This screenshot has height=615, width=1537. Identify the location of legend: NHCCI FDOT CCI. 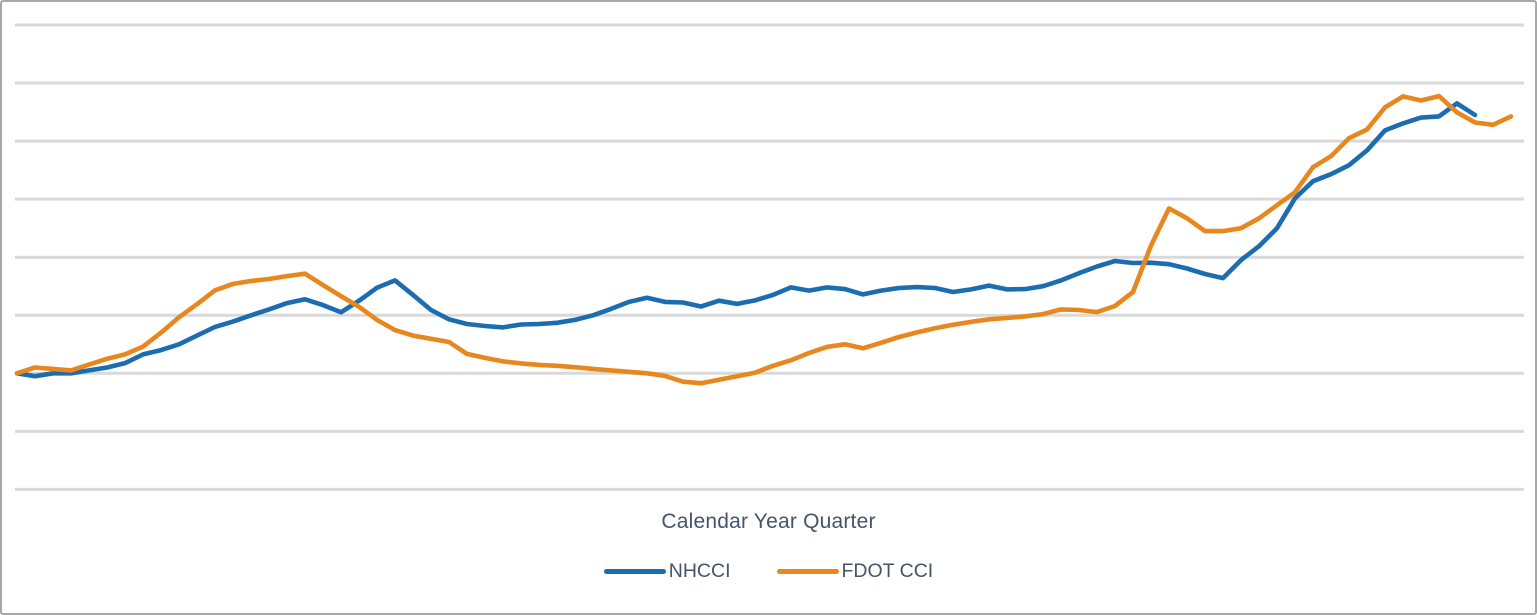
(768, 571).